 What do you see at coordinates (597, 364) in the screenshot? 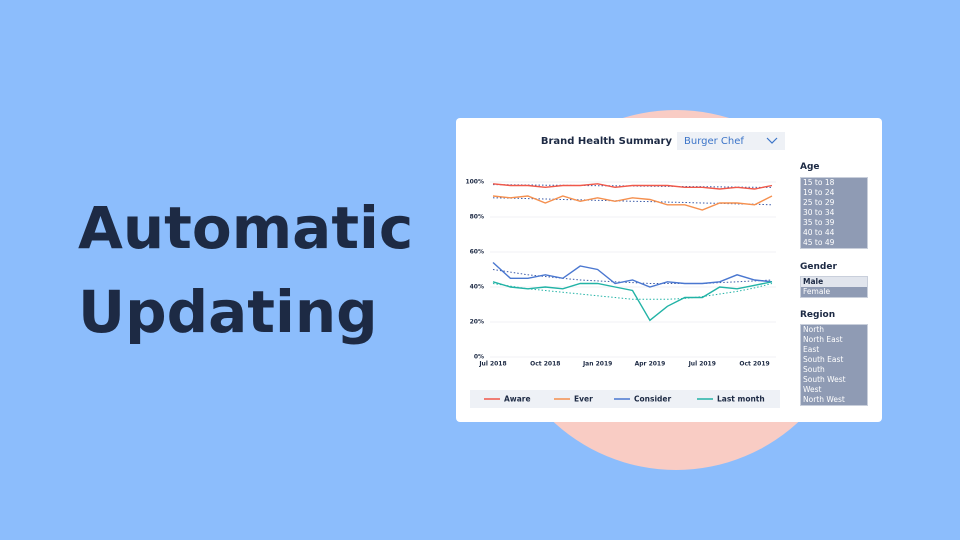
I see `x-tick-label: Jan 2019` at bounding box center [597, 364].